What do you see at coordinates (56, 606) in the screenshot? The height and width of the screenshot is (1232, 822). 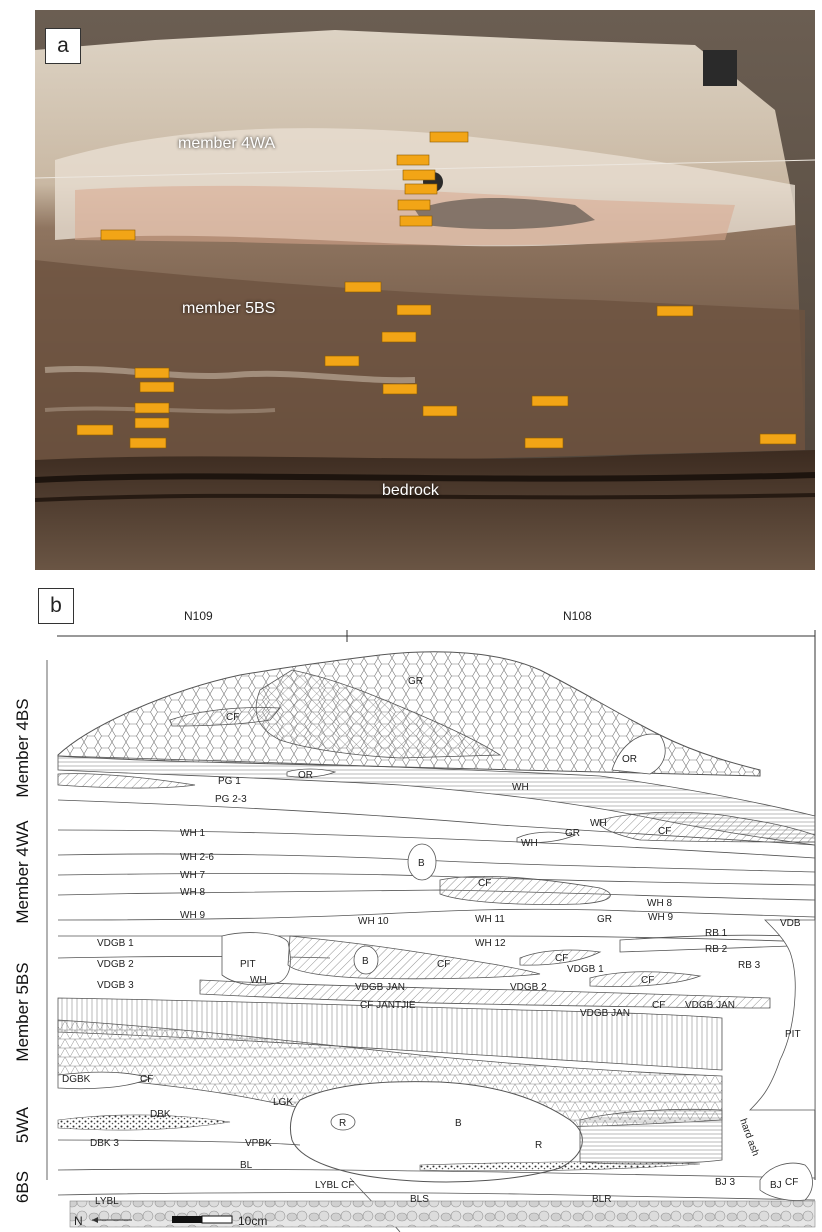 I see `panel-b-tag: b` at bounding box center [56, 606].